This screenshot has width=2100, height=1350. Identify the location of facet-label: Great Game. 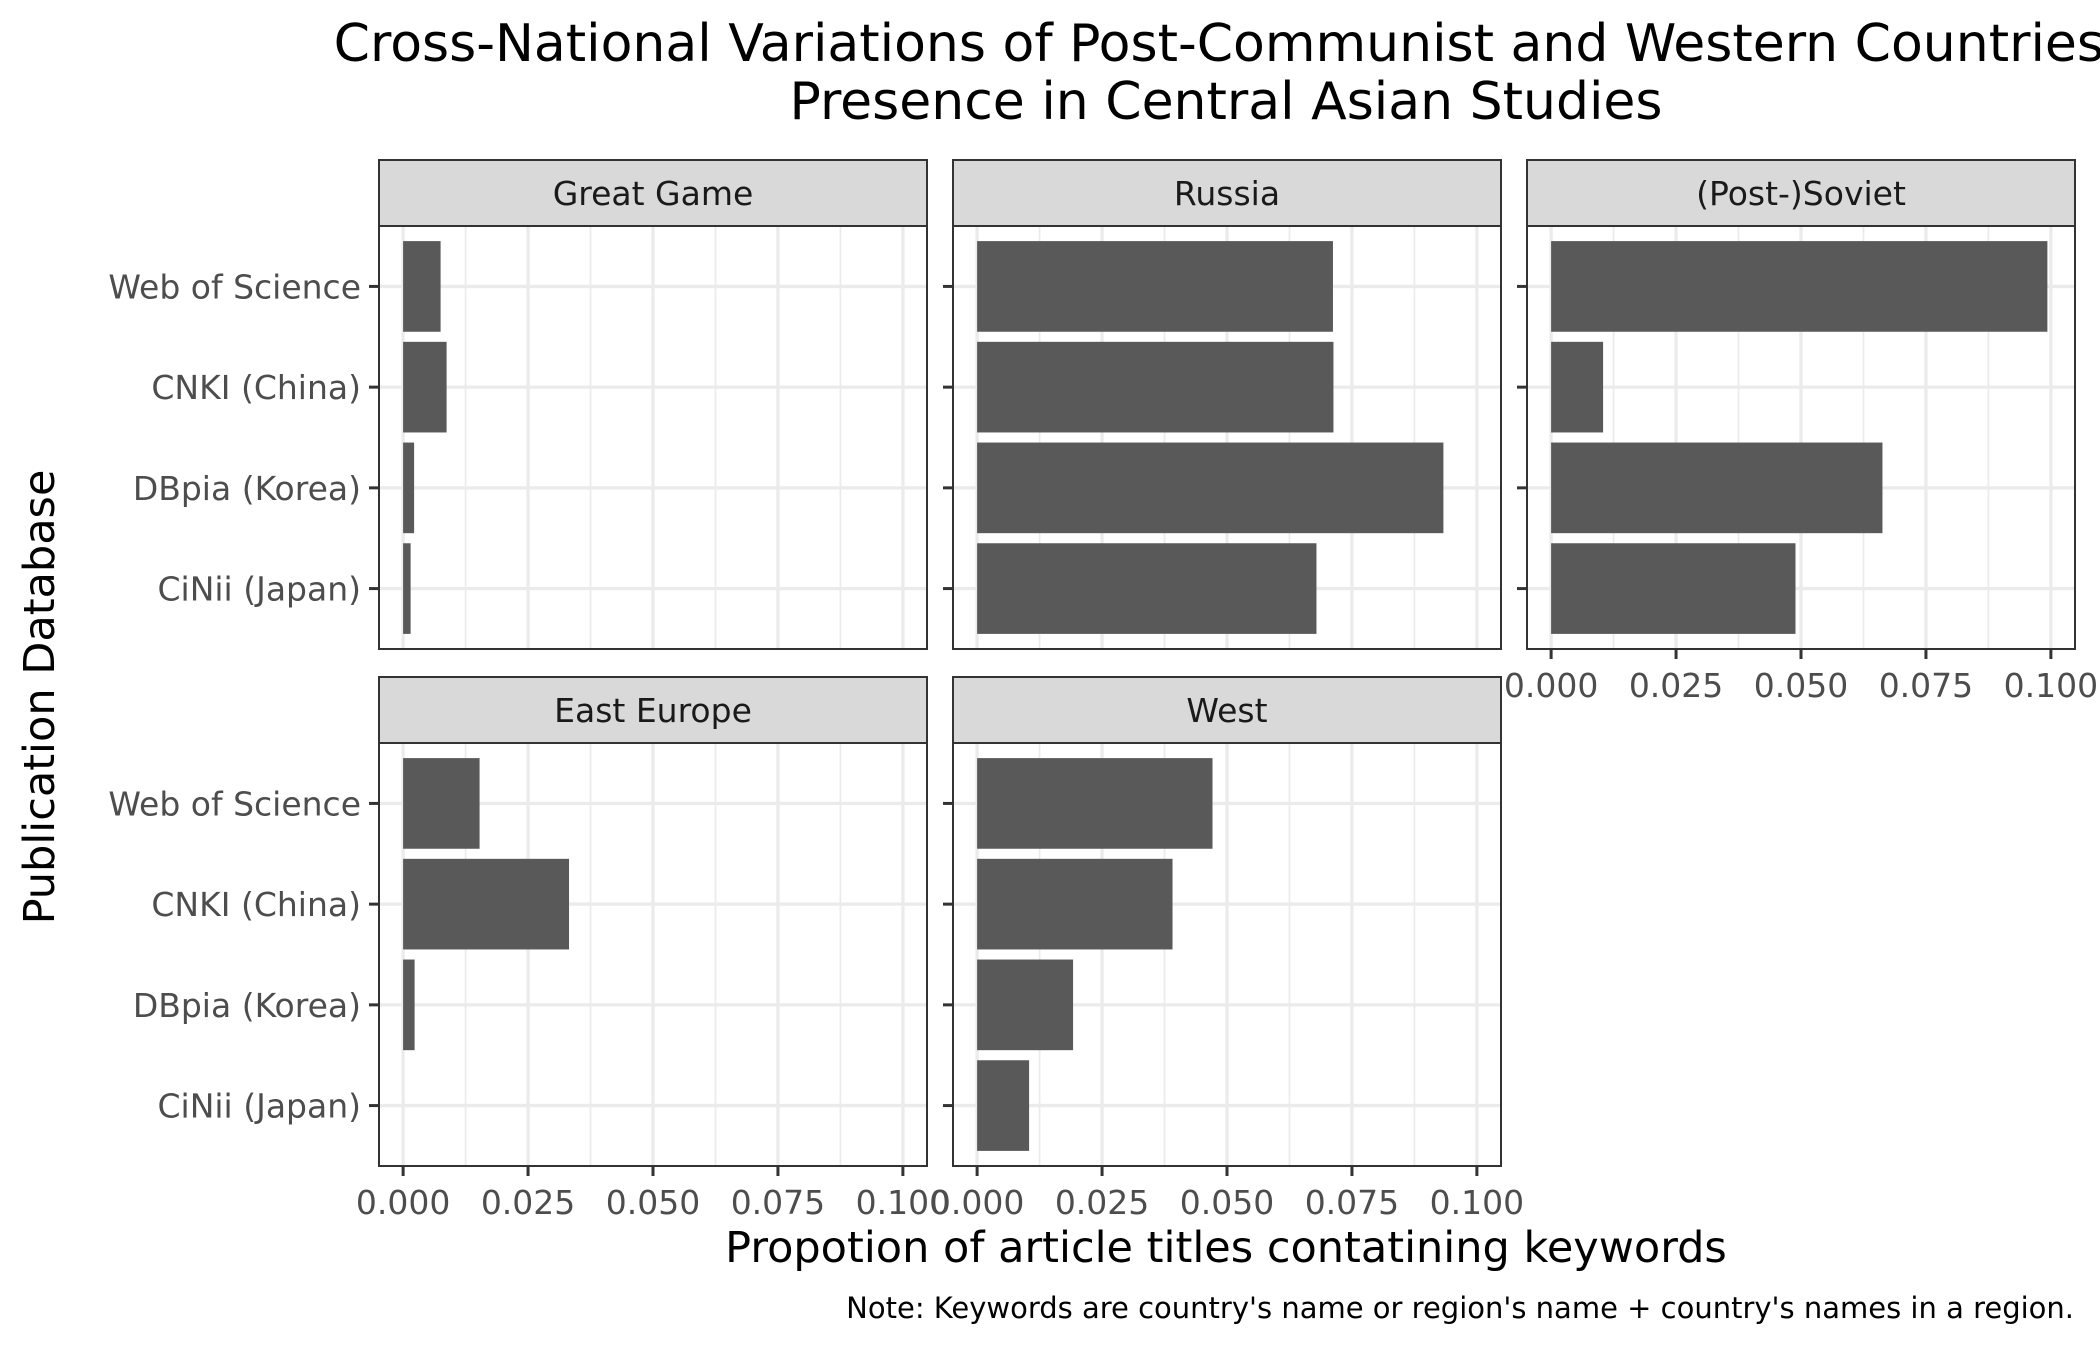
(653, 193).